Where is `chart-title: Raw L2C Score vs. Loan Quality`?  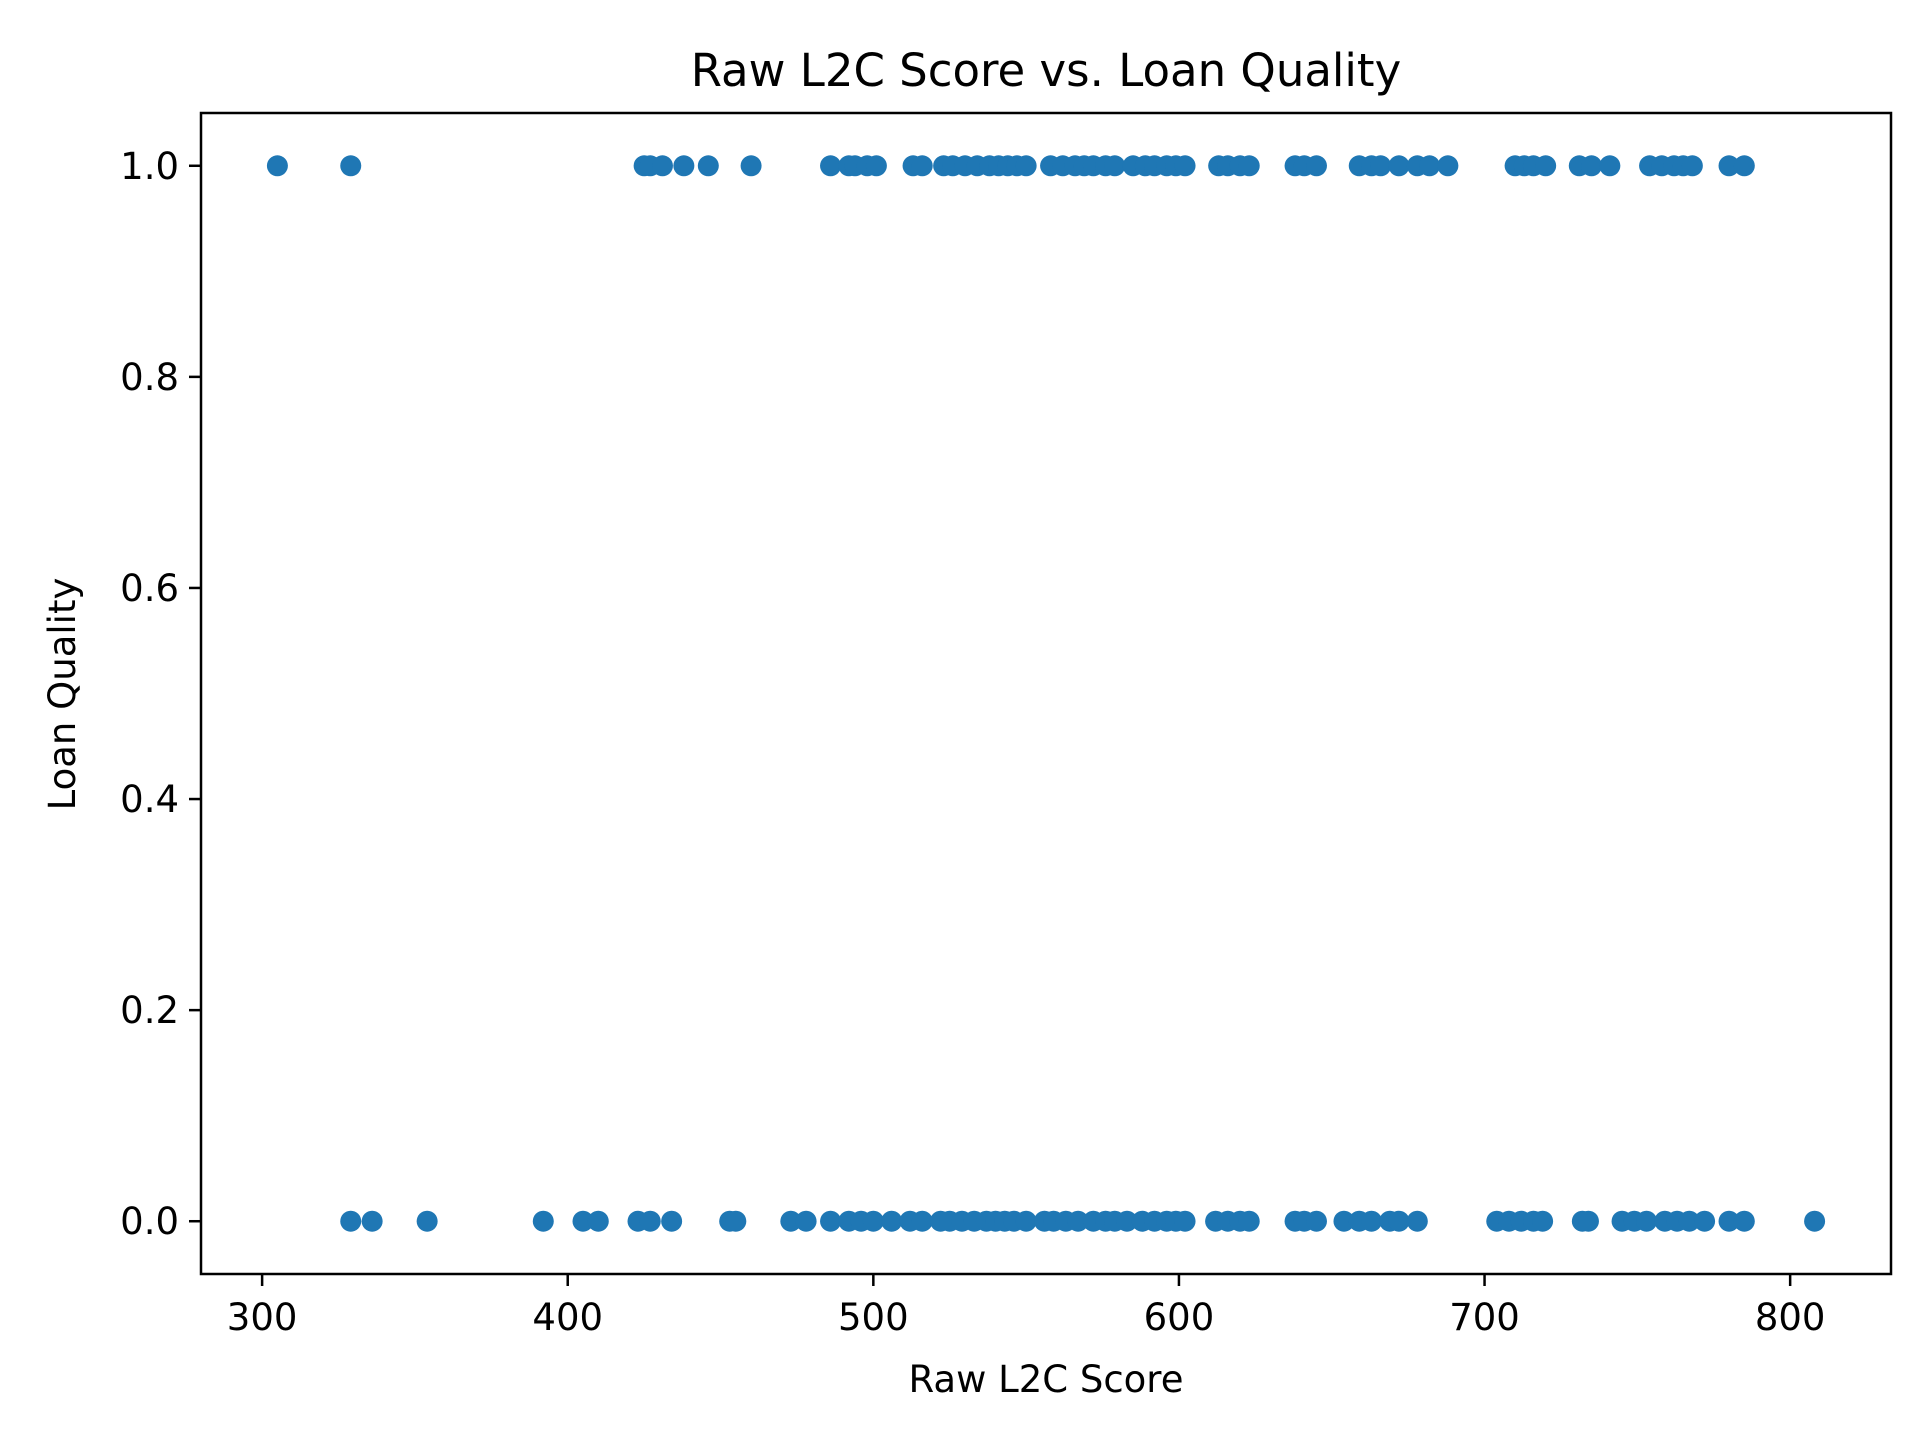
chart-title: Raw L2C Score vs. Loan Quality is located at coordinates (1046, 70).